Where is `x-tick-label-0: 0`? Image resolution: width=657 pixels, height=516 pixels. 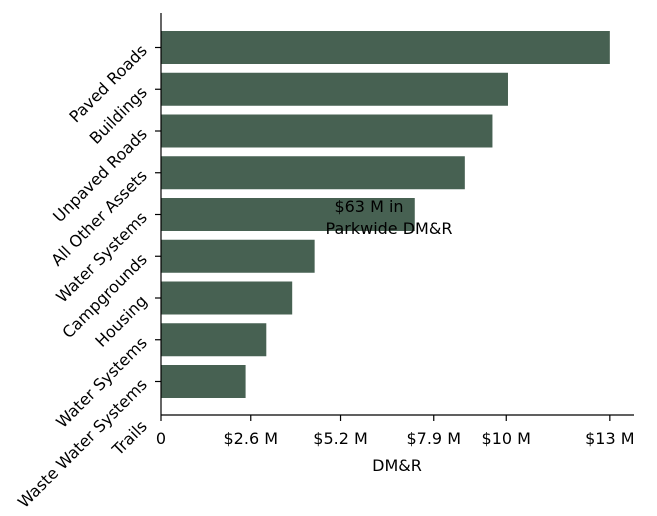 x-tick-label-0: 0 is located at coordinates (161, 438).